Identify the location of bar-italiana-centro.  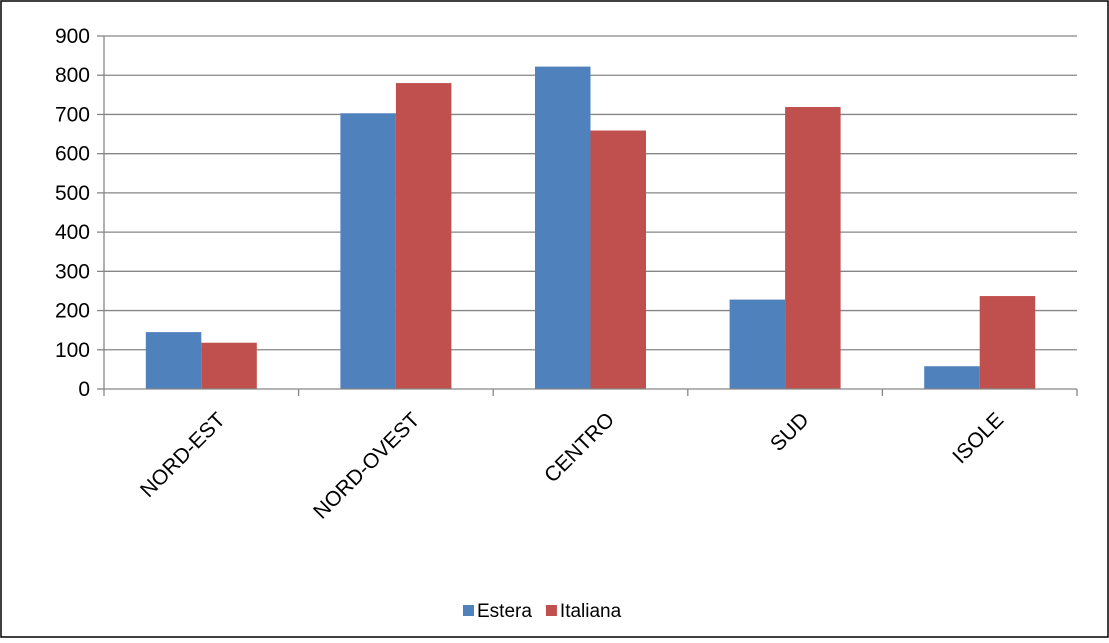
(618, 259).